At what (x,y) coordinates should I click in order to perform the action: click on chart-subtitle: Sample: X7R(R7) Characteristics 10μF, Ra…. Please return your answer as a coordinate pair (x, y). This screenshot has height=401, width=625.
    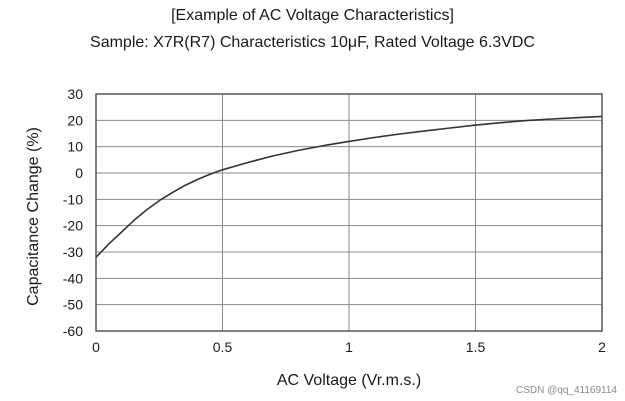
    Looking at the image, I should click on (312, 42).